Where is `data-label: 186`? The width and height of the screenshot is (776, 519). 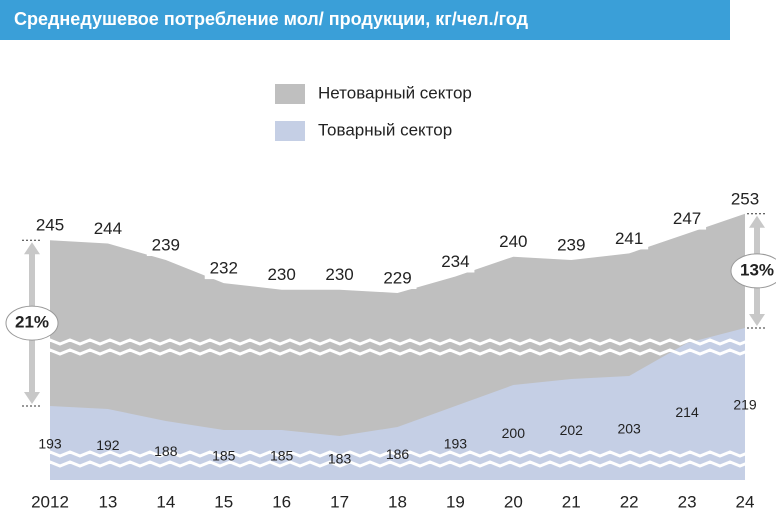
data-label: 186 is located at coordinates (398, 454).